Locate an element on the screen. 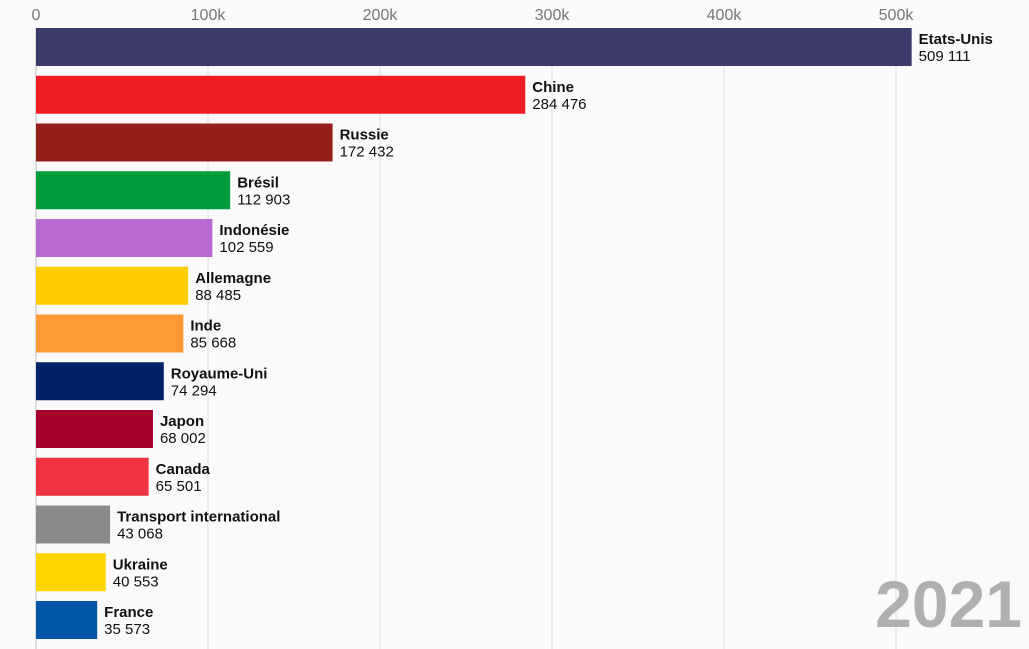 The image size is (1029, 649). year-label: 2021 is located at coordinates (948, 604).